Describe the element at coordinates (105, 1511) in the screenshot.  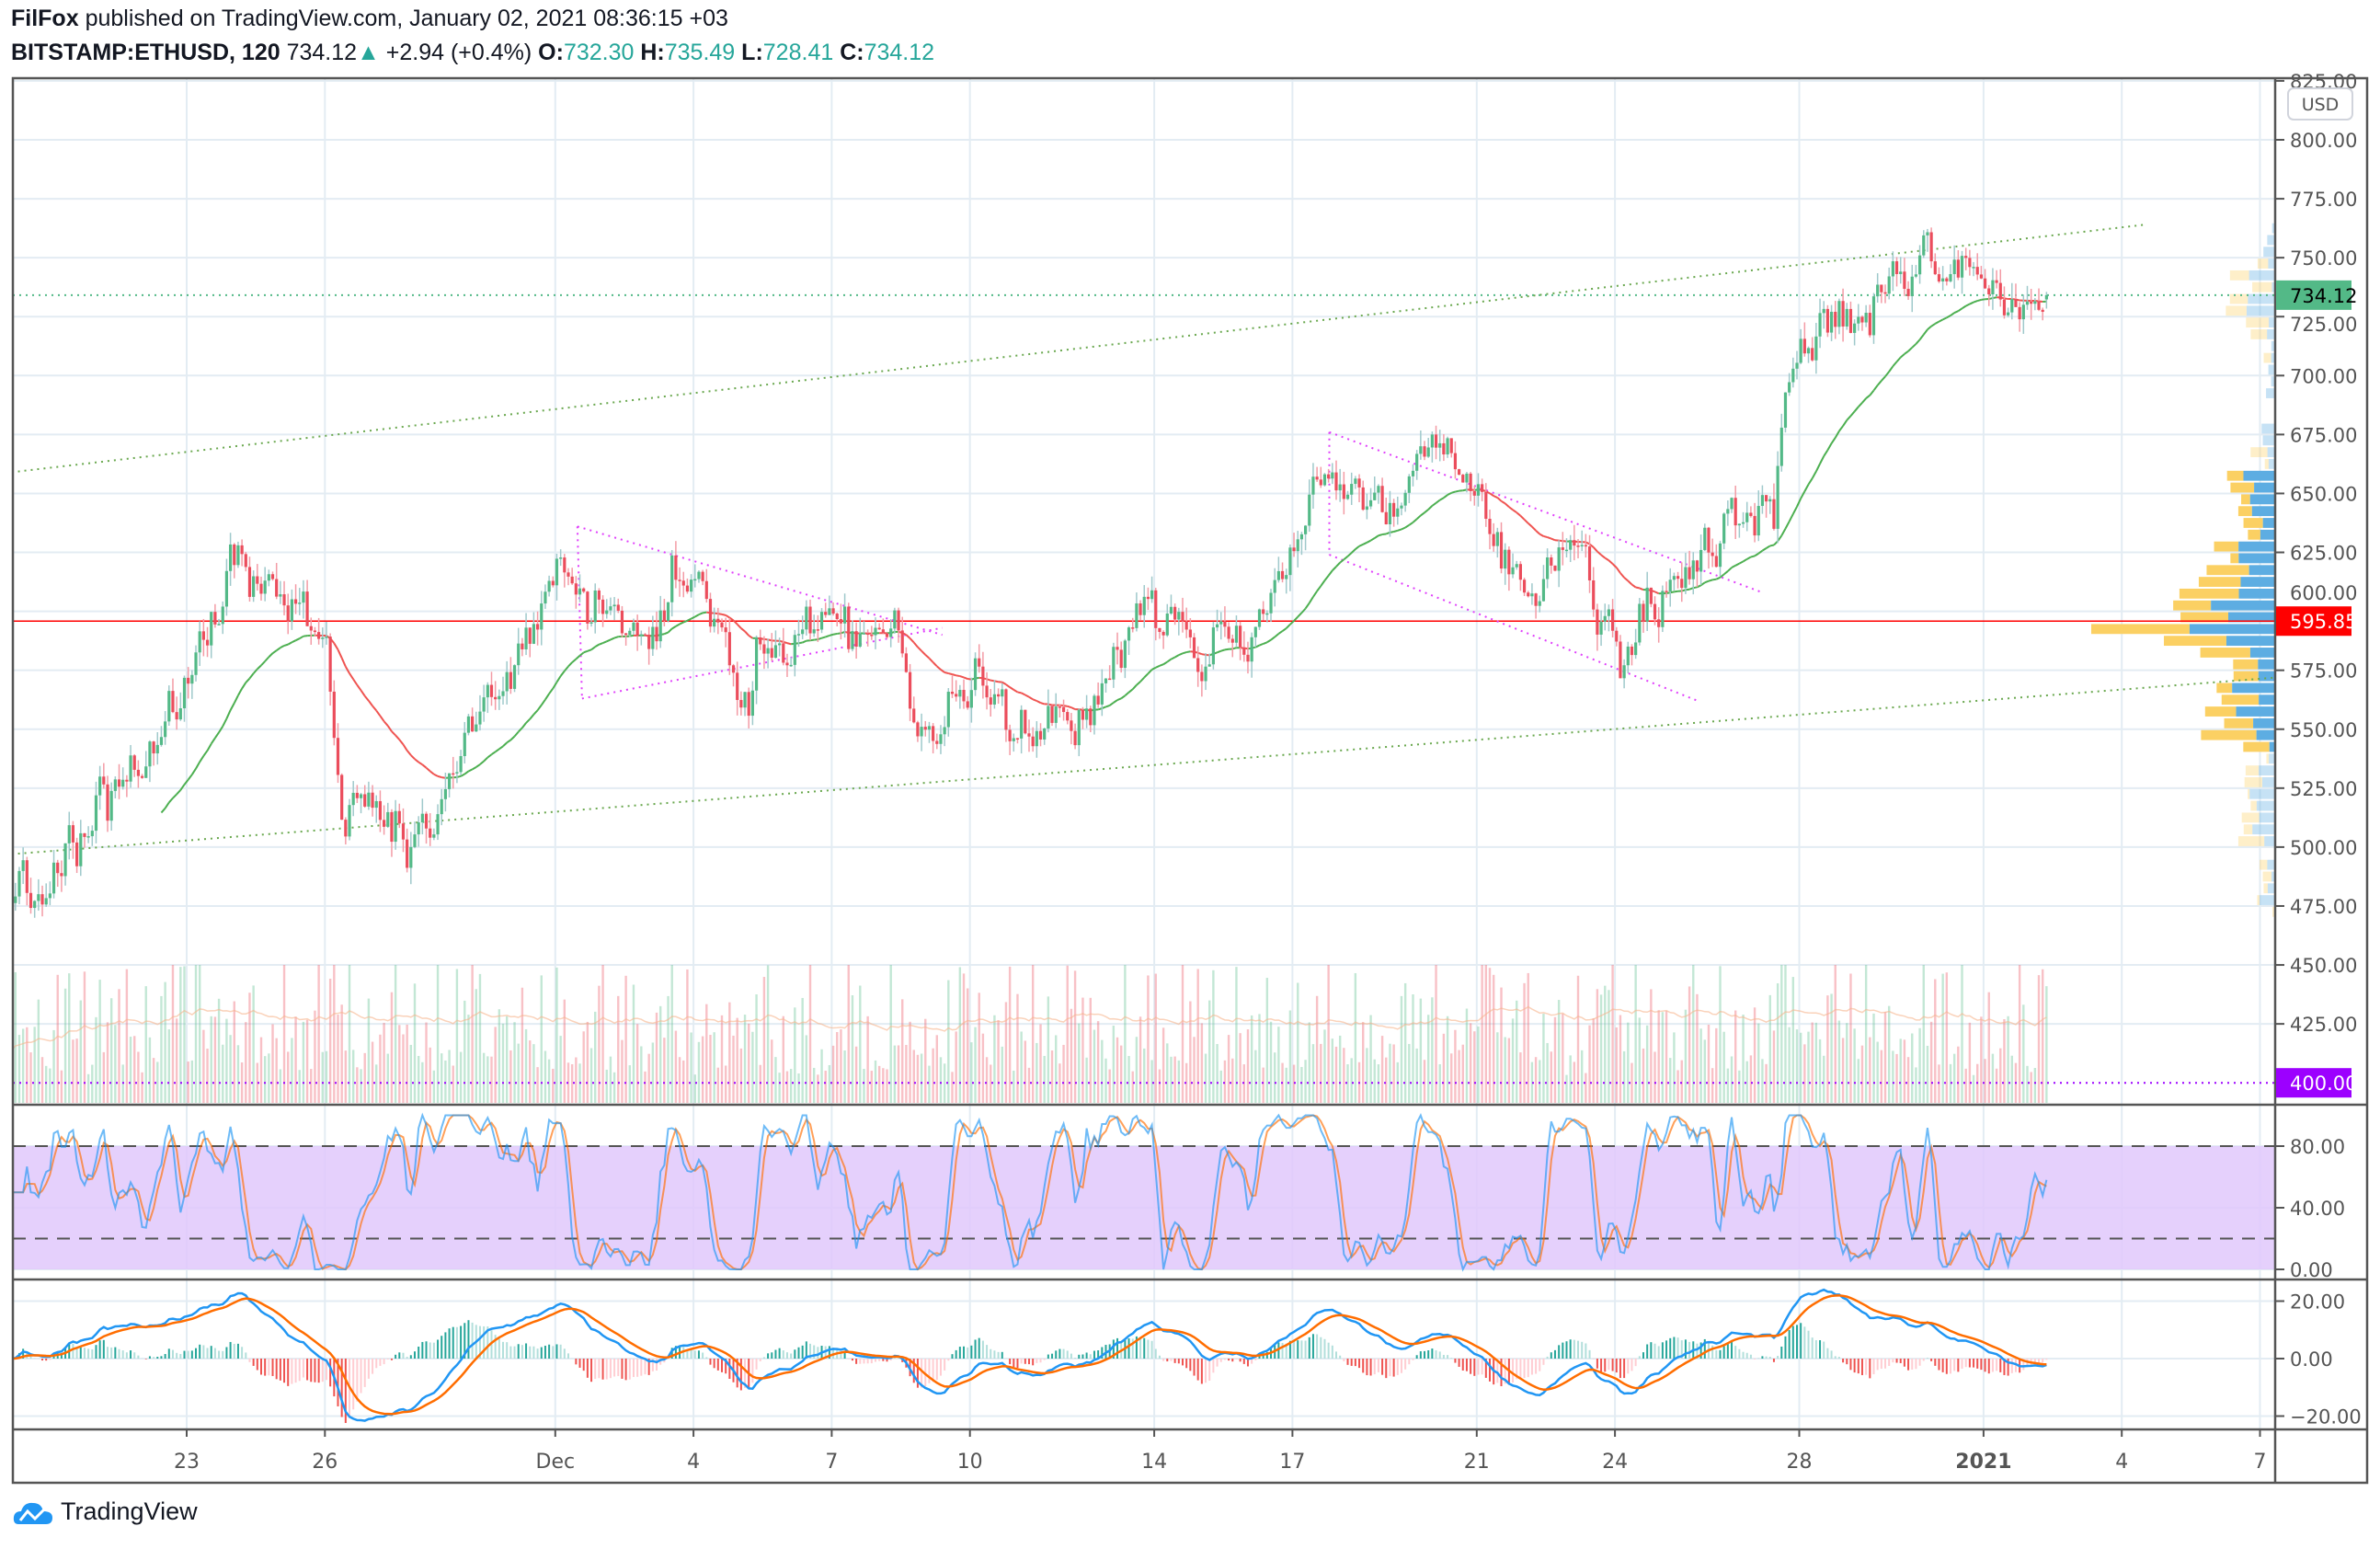
I see `tradingview-logo: TradingView` at that location.